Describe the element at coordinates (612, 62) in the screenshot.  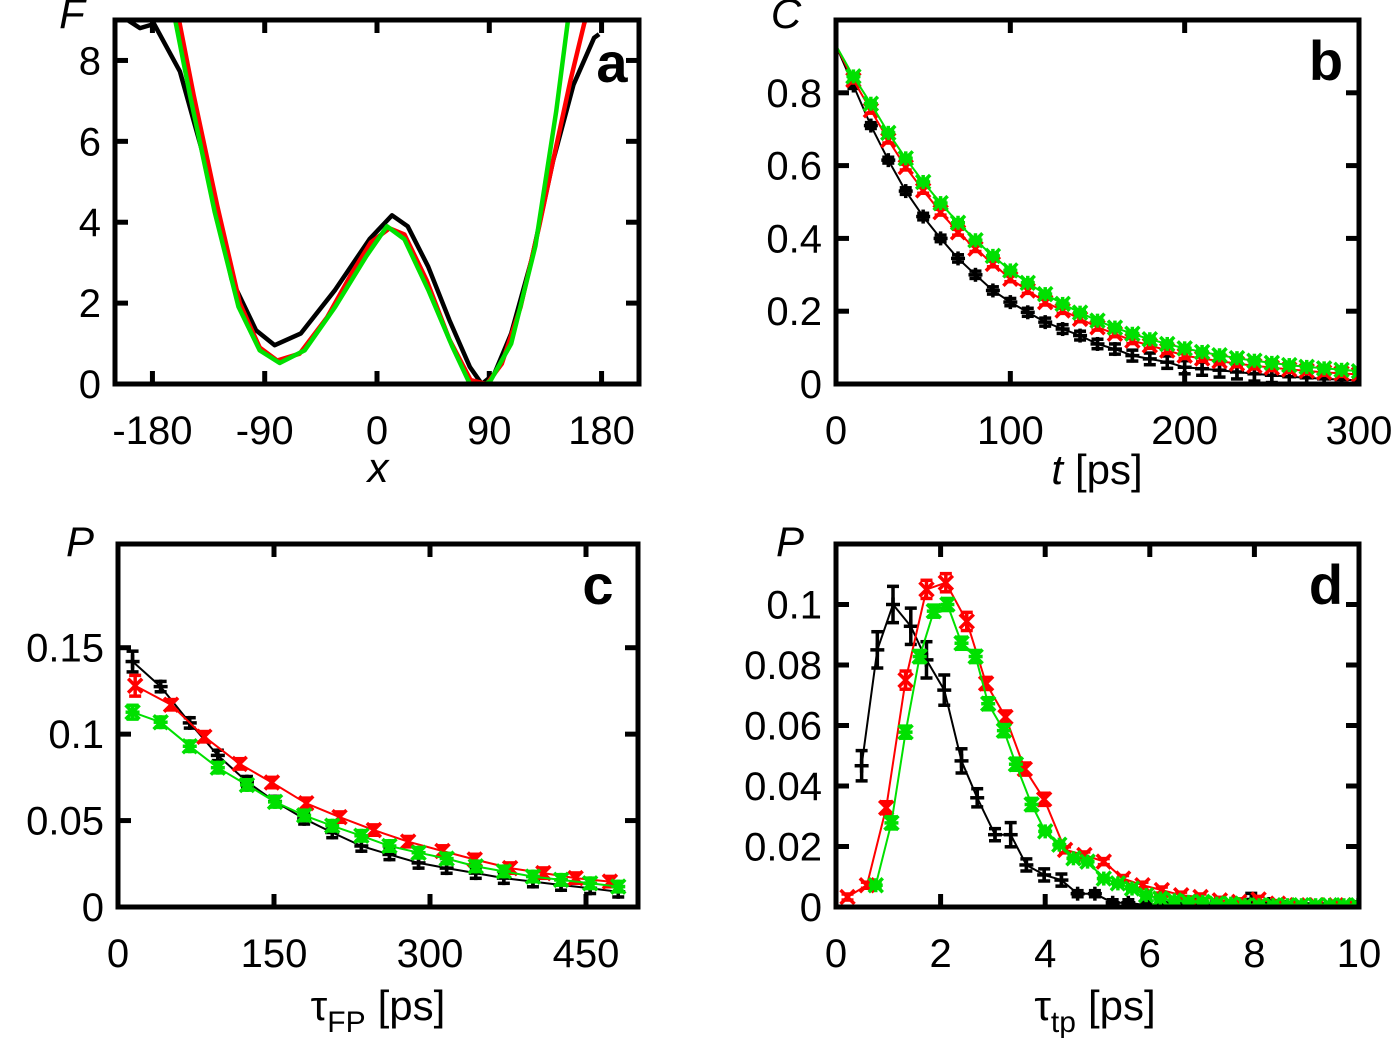
I see `panel-letter: a` at that location.